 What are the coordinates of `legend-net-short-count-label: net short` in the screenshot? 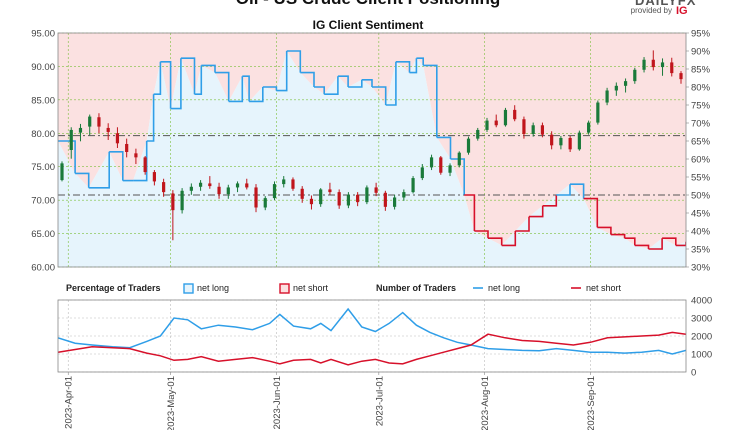 It's located at (604, 288).